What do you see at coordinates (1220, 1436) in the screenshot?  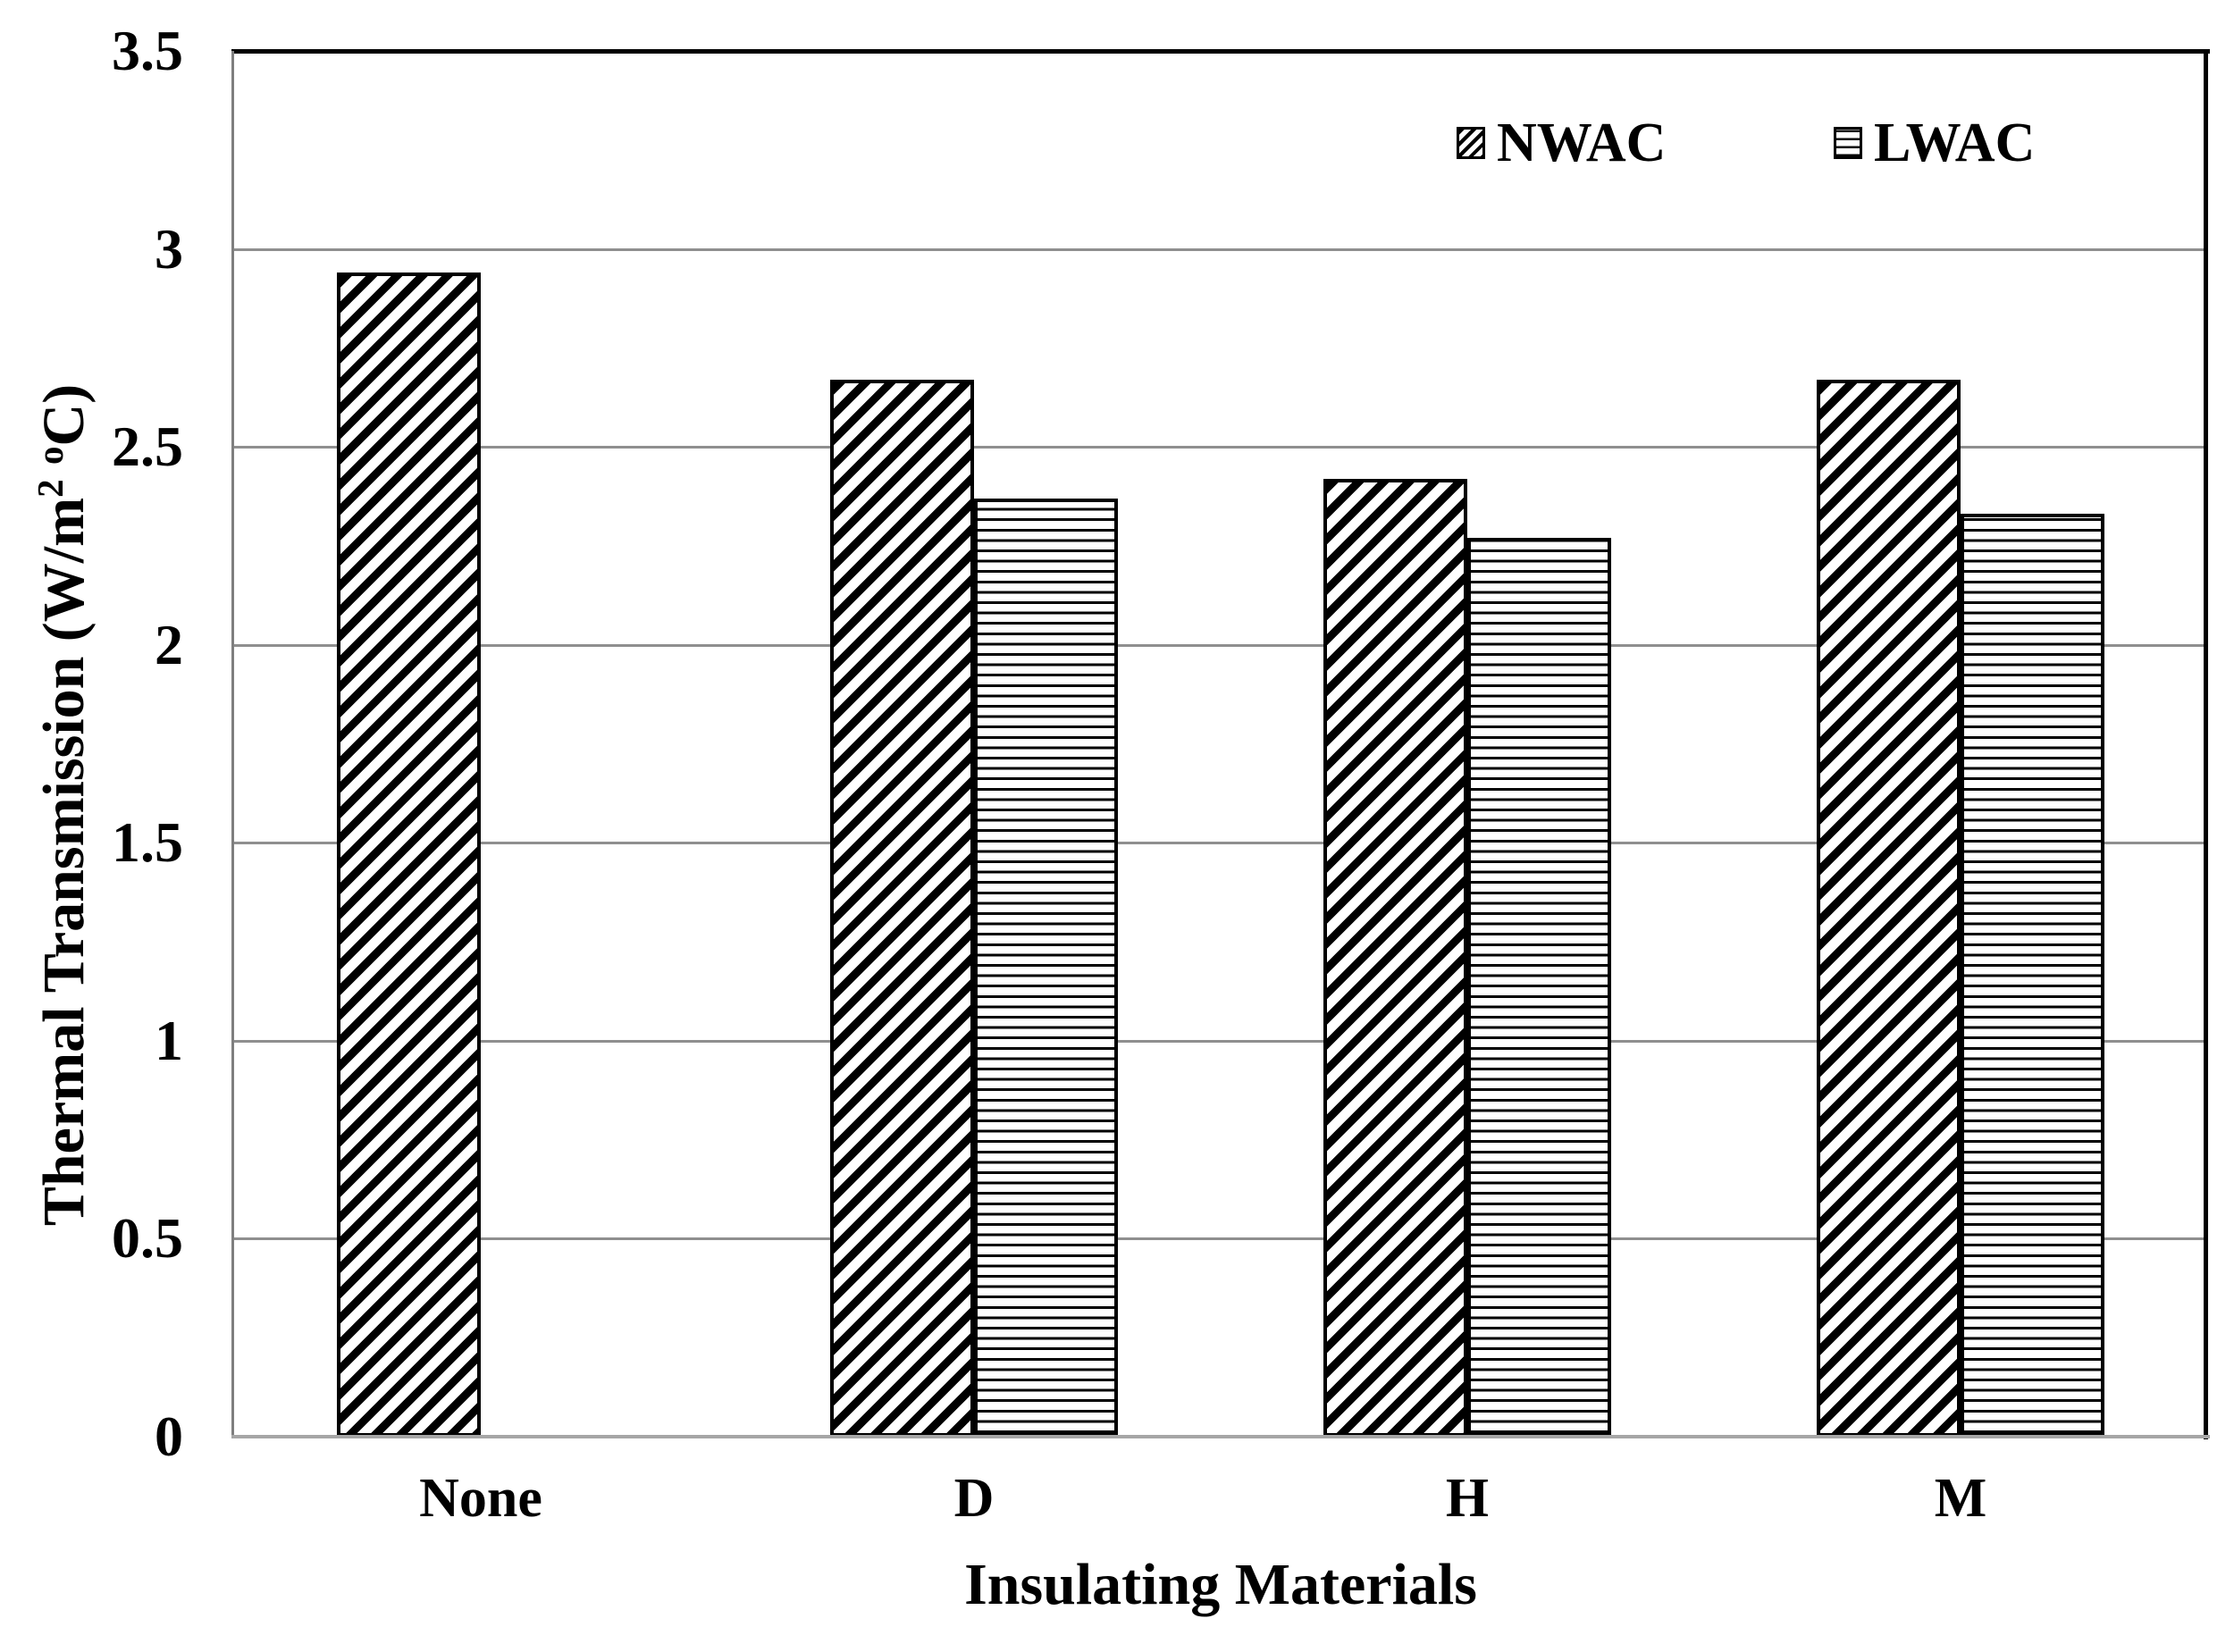 I see `x-axis-line` at bounding box center [1220, 1436].